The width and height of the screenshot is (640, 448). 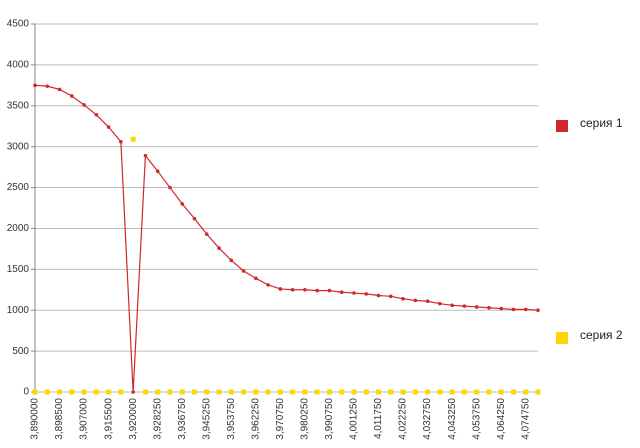 I want to click on x-tick-label: 3,936750, so click(x=182, y=419).